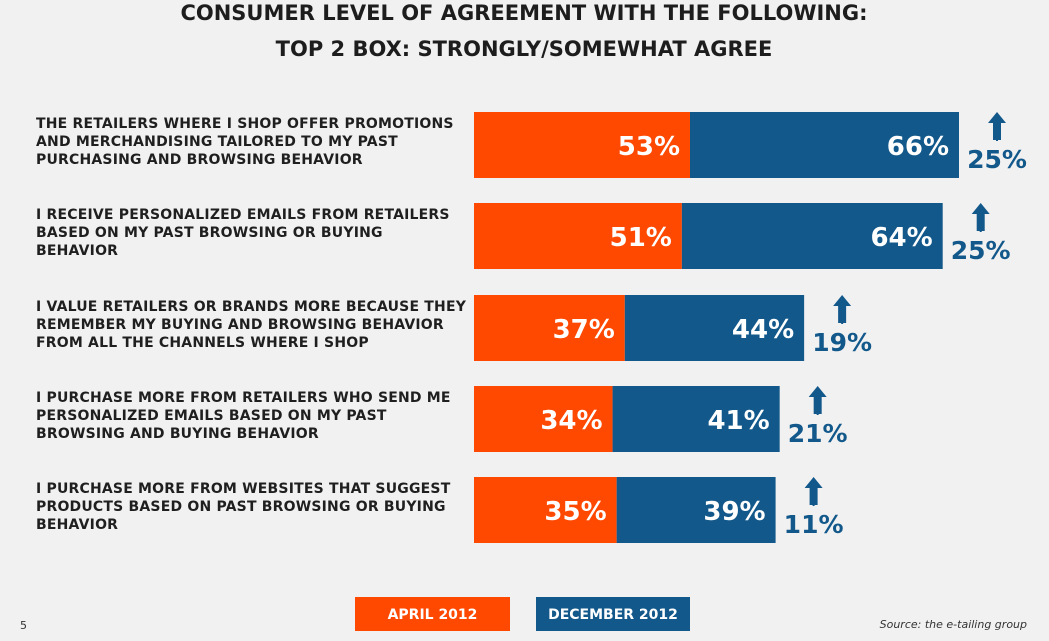 The width and height of the screenshot is (1049, 641). I want to click on chart-subtitle: TOP 2 BOX: STRONGLY/SOMEWHAT AGREE, so click(524, 49).